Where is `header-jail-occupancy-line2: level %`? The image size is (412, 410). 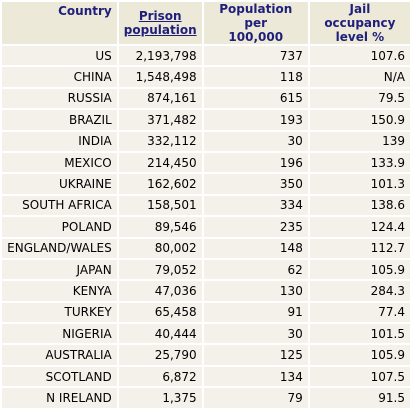 header-jail-occupancy-line2: level % is located at coordinates (360, 37).